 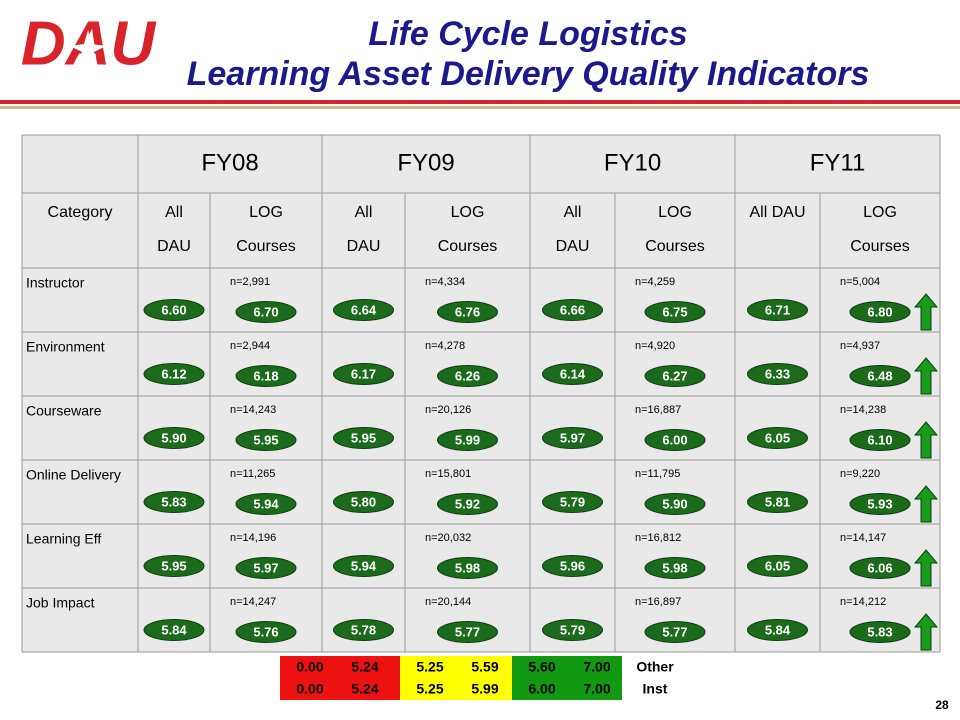 What do you see at coordinates (448, 410) in the screenshot?
I see `sample-size: n=20,126` at bounding box center [448, 410].